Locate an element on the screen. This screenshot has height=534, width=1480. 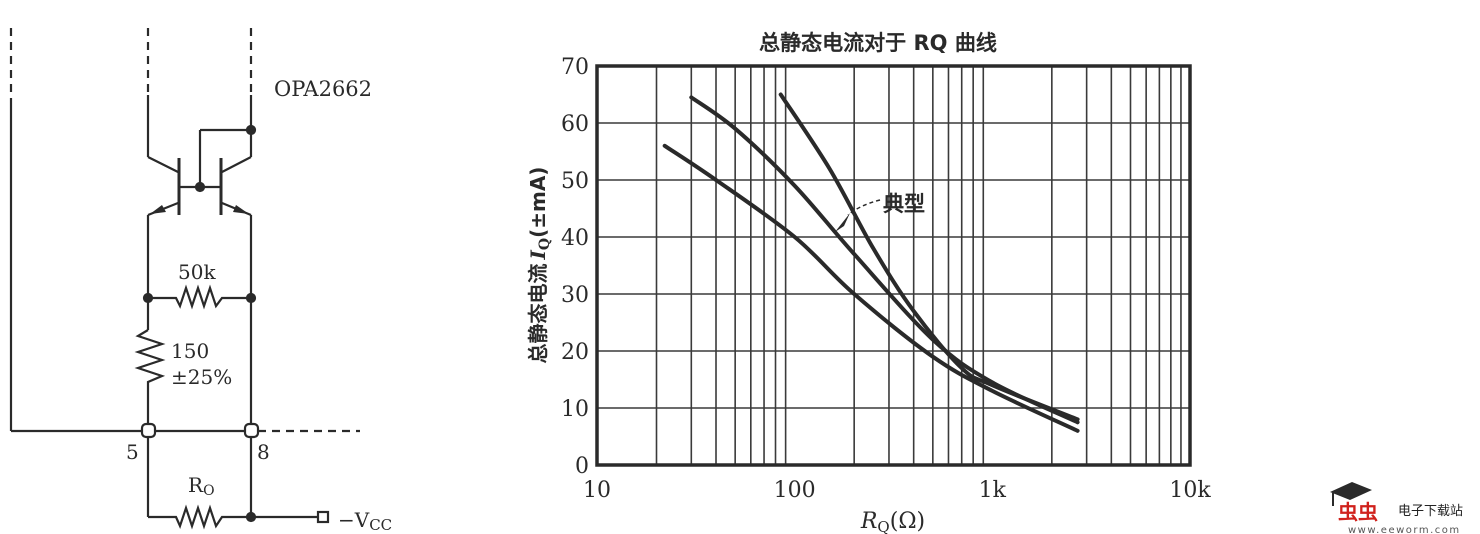
x-axis-label: RQ(Ω) is located at coordinates (892, 521).